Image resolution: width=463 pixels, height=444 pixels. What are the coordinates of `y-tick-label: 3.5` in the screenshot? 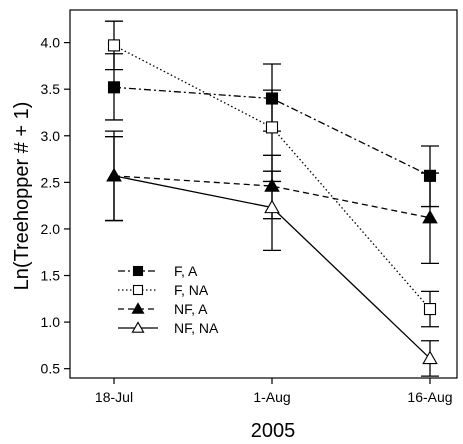 It's located at (51, 89).